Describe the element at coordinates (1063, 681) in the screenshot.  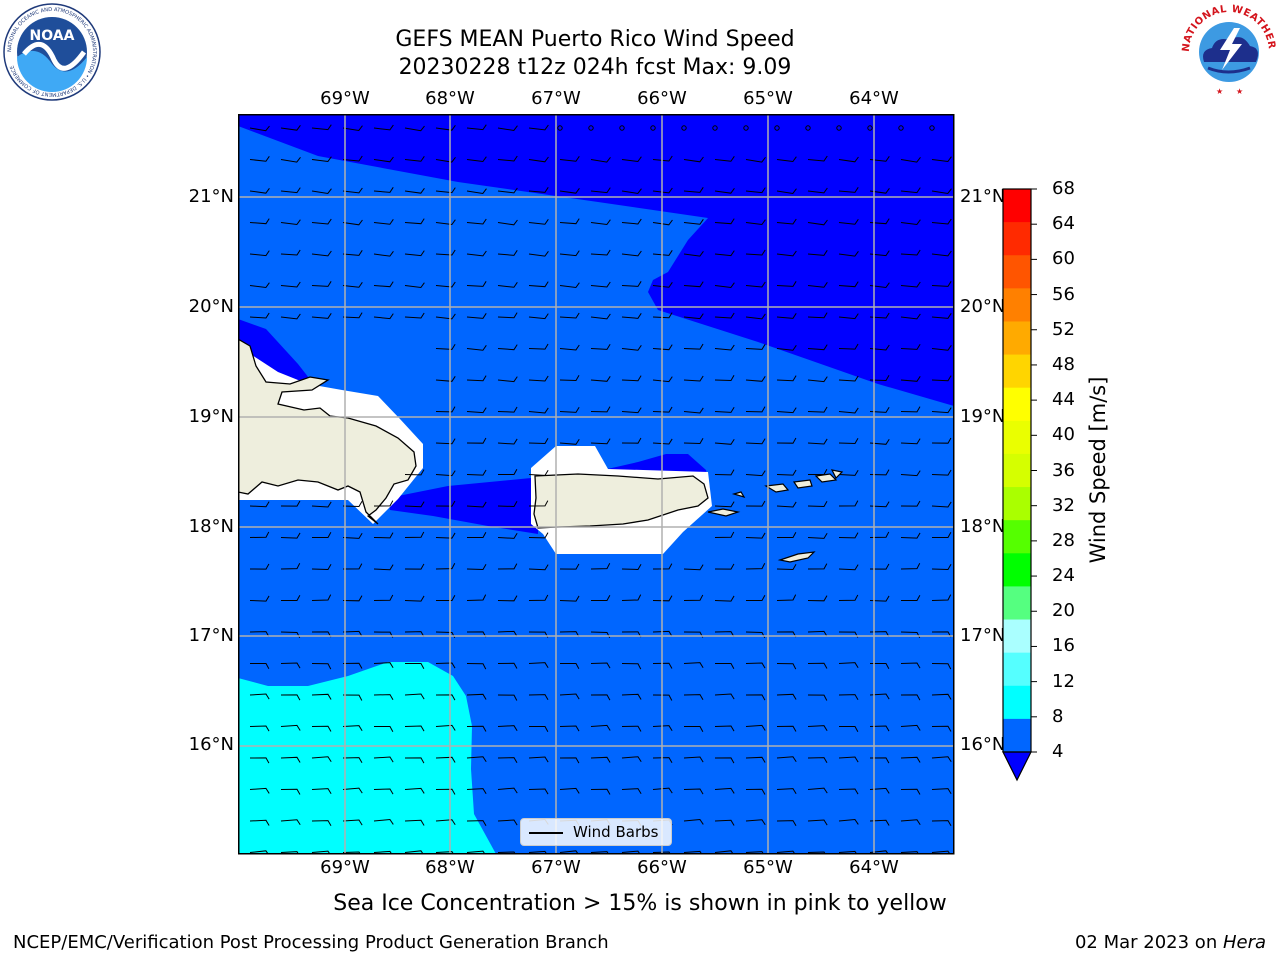
I see `colorbar-tick-label: 12` at that location.